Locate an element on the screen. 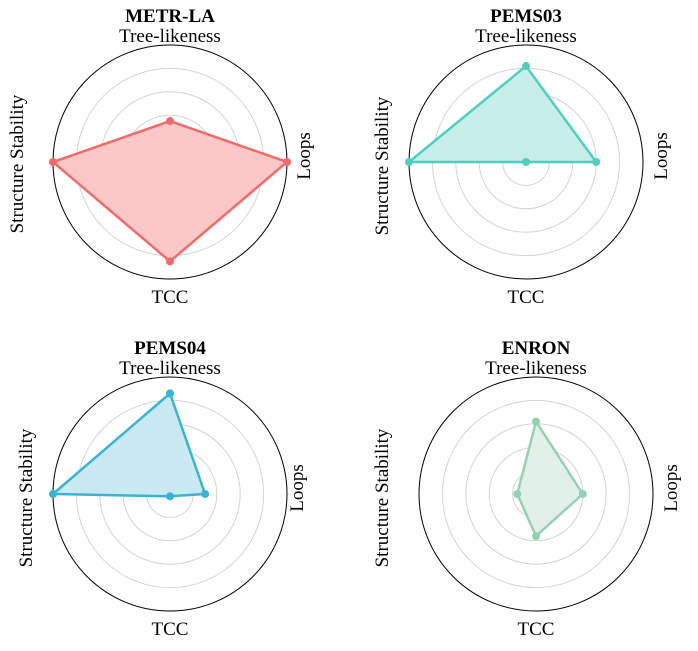 This screenshot has width=698, height=651. panel-title: PEMS03 is located at coordinates (526, 16).